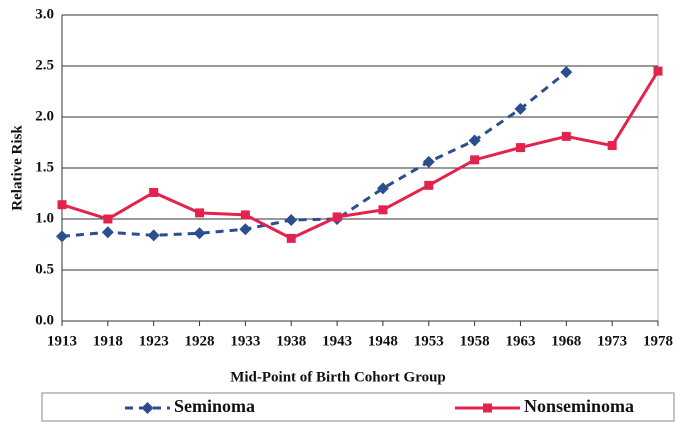 Image resolution: width=675 pixels, height=422 pixels. Describe the element at coordinates (566, 341) in the screenshot. I see `x-tick-label: 1968` at that location.